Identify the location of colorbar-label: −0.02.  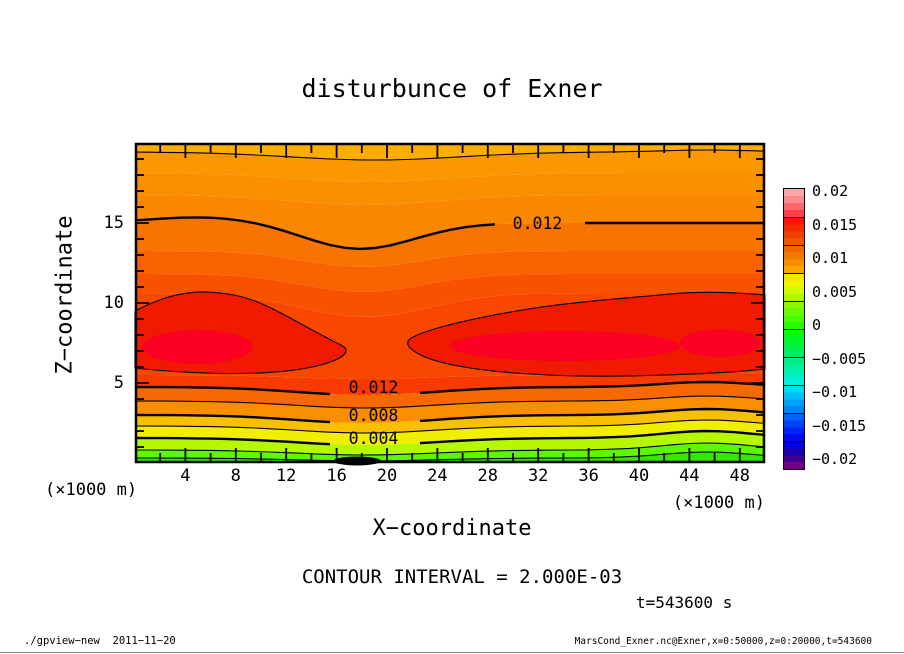
(835, 459).